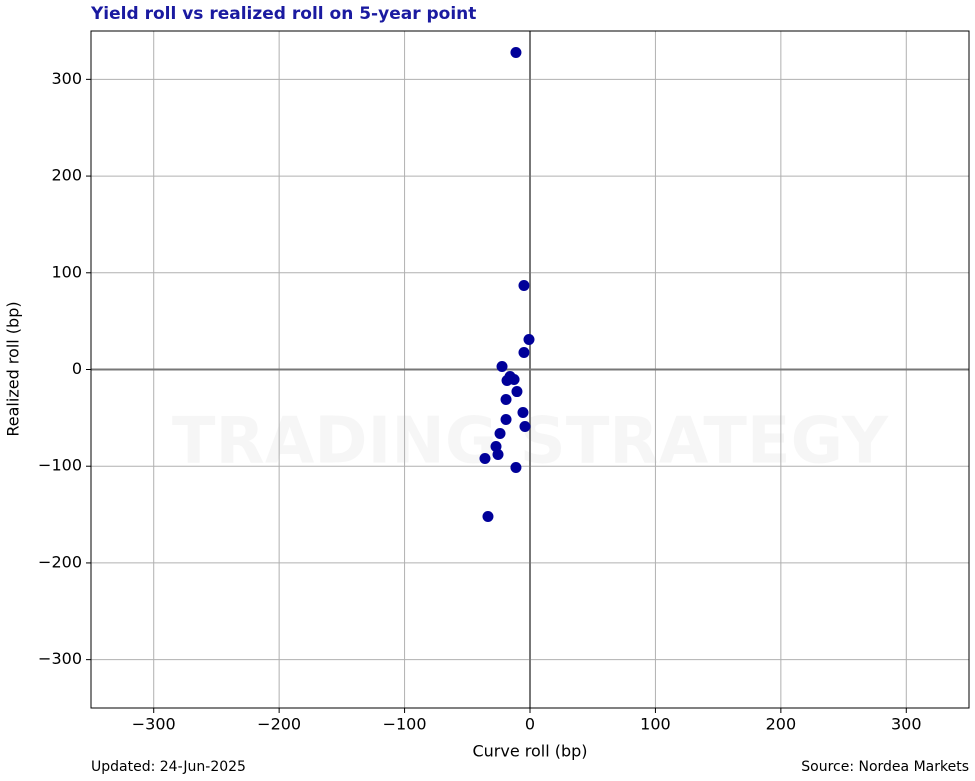 The image size is (975, 781). I want to click on y-tick-label: 200, so click(66, 175).